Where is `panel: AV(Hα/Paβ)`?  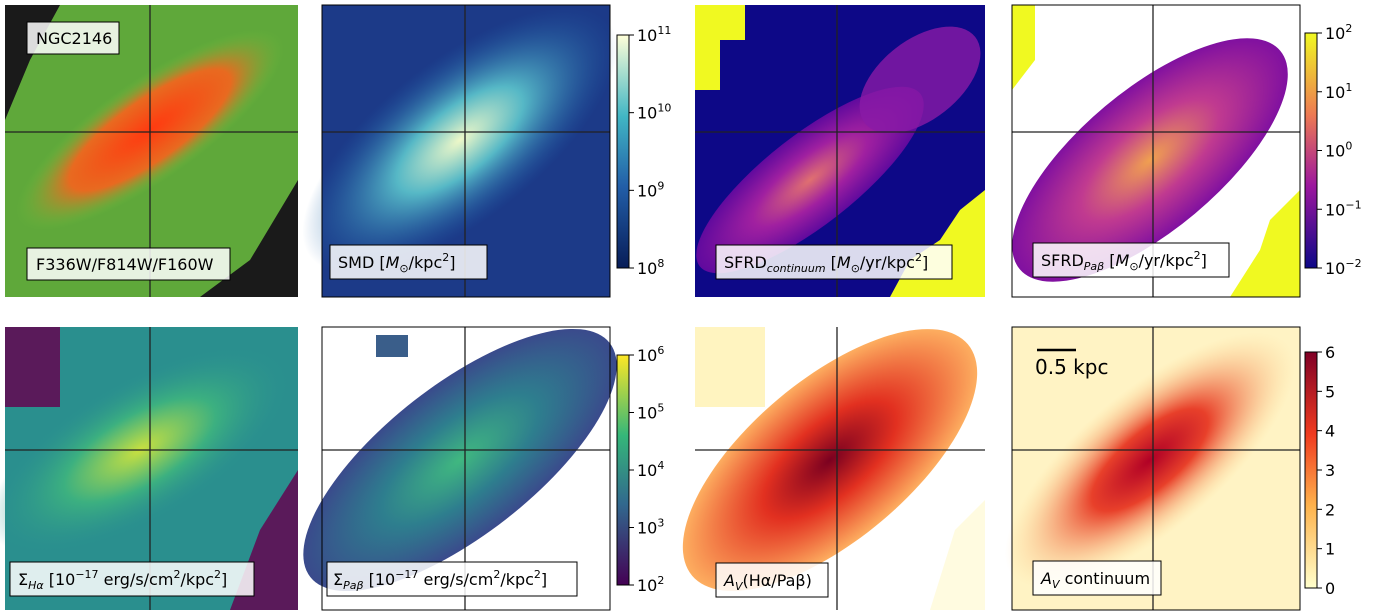
panel: AV(Hα/Paβ) is located at coordinates (833, 468).